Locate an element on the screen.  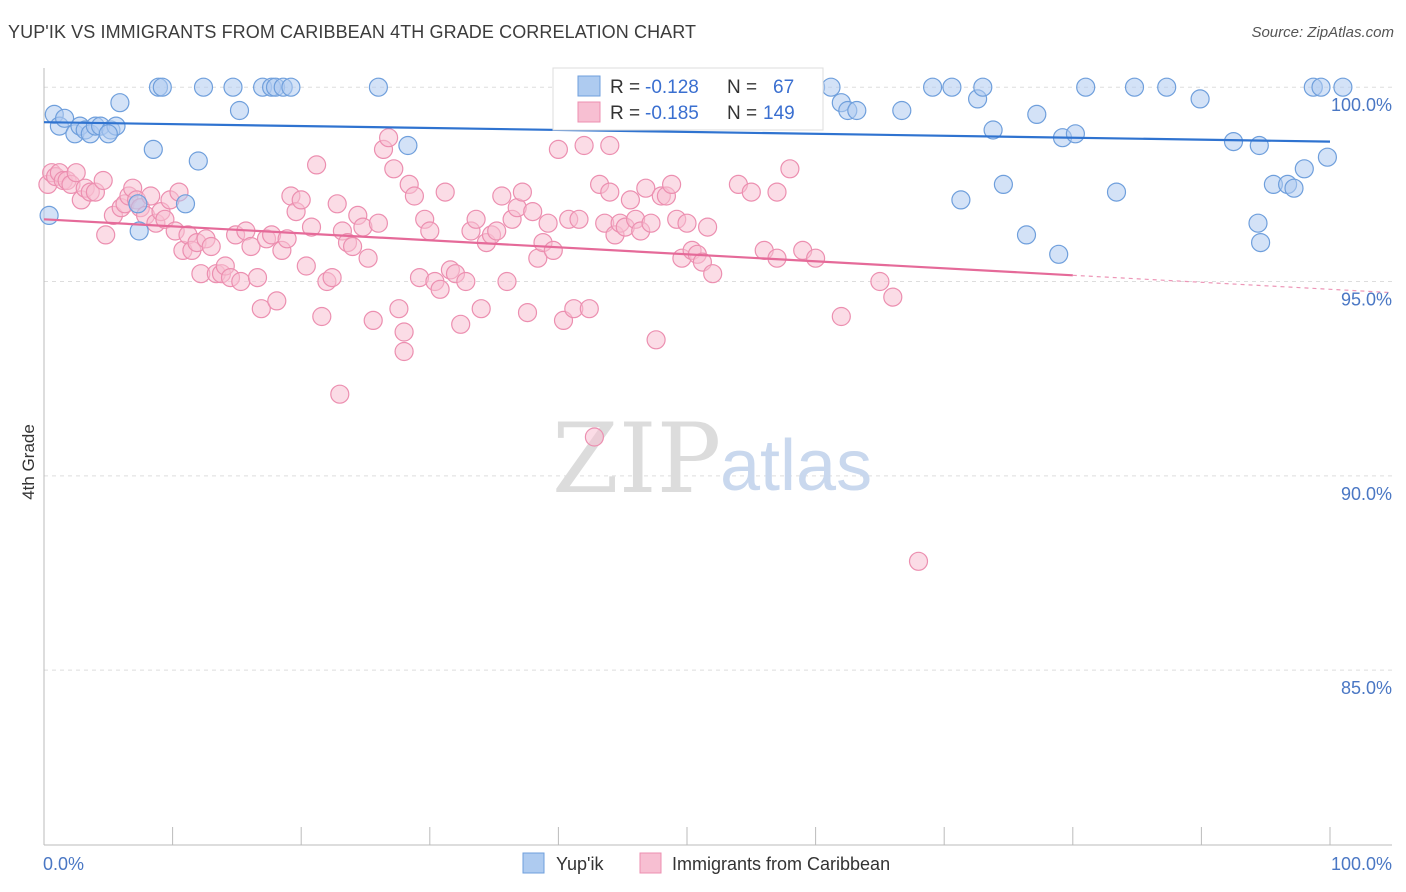
bottom-legend-label-yupik: Yup'ik is located at coordinates (580, 864).